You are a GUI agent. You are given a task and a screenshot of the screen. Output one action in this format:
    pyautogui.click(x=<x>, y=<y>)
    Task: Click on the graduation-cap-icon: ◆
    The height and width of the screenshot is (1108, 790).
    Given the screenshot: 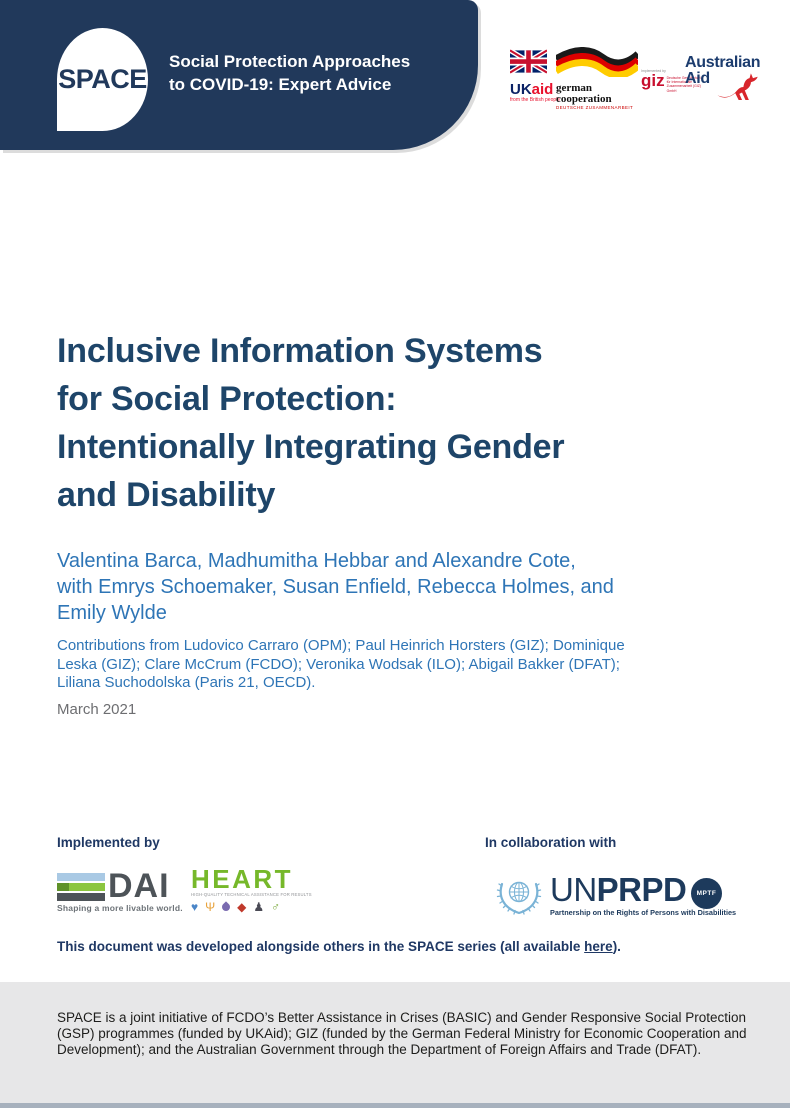 What is the action you would take?
    pyautogui.click(x=242, y=907)
    